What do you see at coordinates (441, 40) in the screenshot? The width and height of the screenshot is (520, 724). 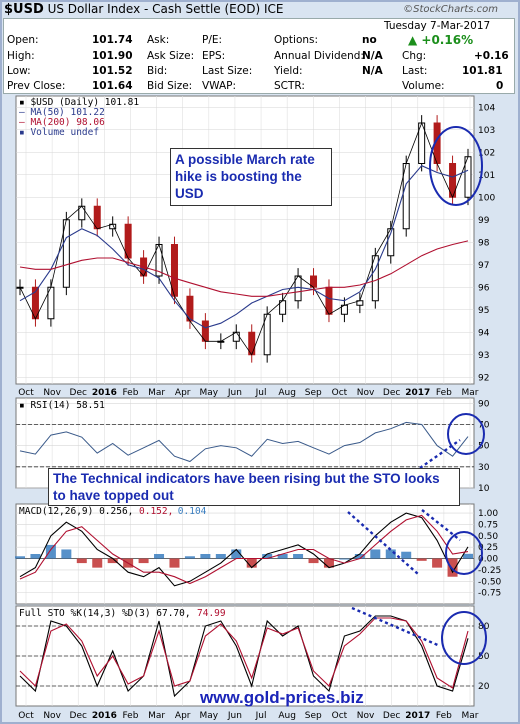 I see `change-percent: ▲ +0.16%` at bounding box center [441, 40].